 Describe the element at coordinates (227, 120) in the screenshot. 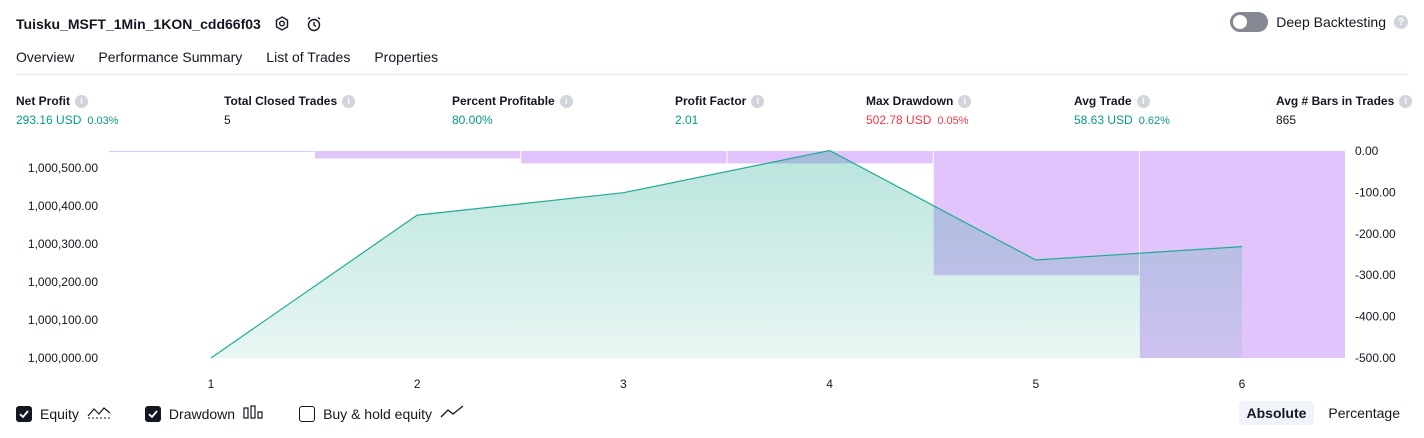

I see `metric-value: 5` at that location.